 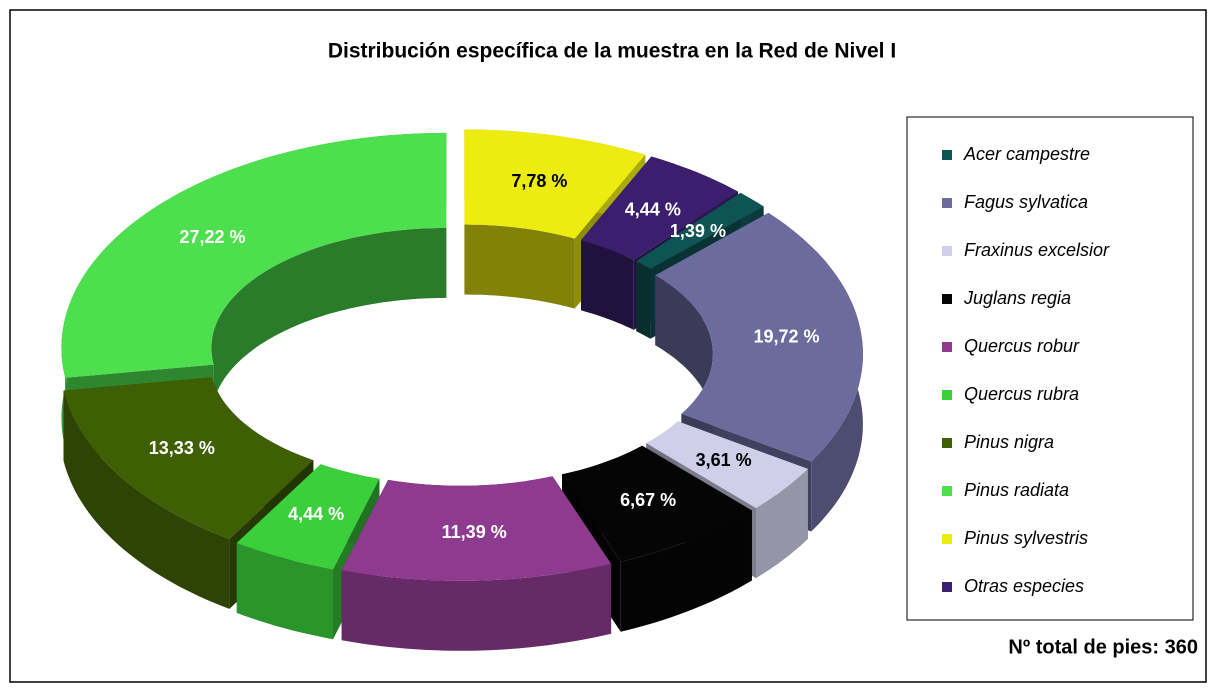 I want to click on annotation: Nº total de pies: 360, so click(x=1103, y=647).